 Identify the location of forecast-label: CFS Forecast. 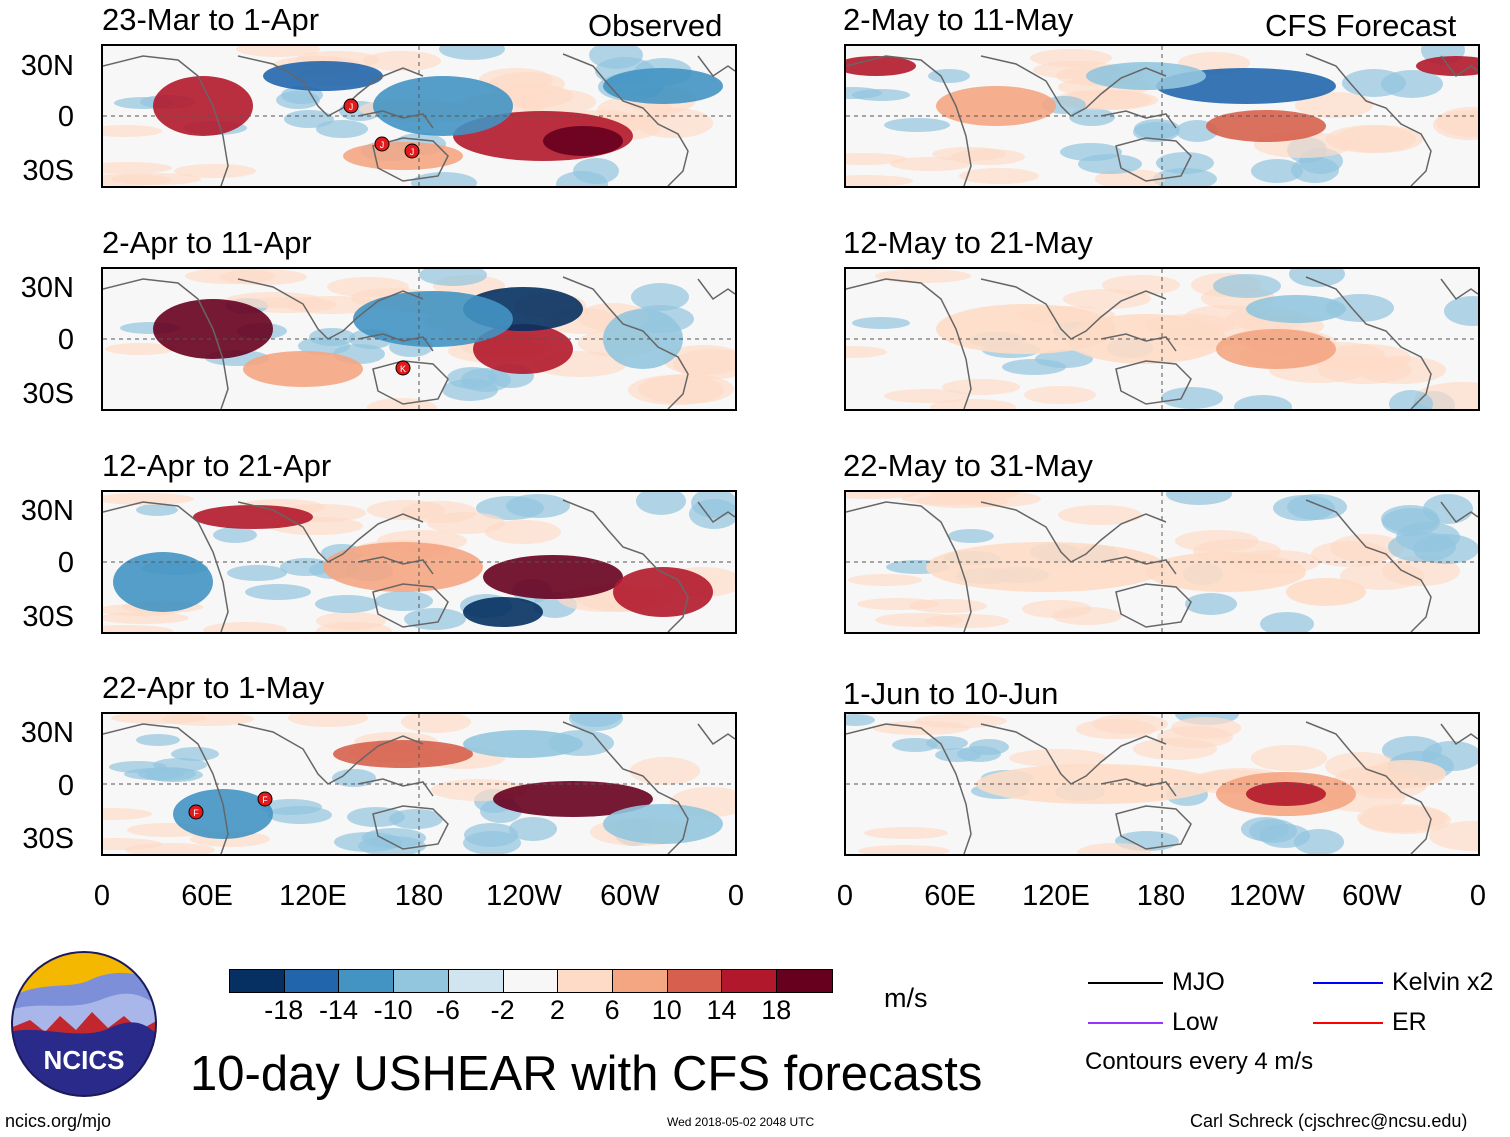
(1361, 25).